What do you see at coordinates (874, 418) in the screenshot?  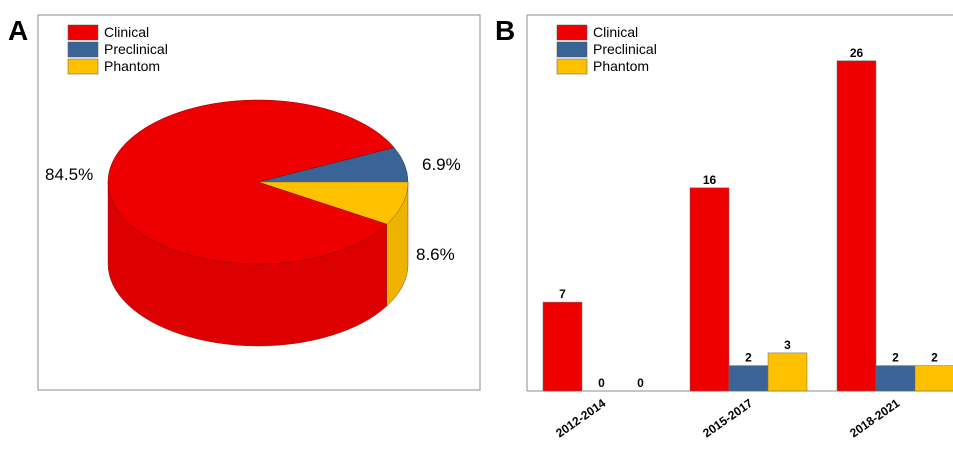 I see `x-tick-label-2018-2021: 2018-2021` at bounding box center [874, 418].